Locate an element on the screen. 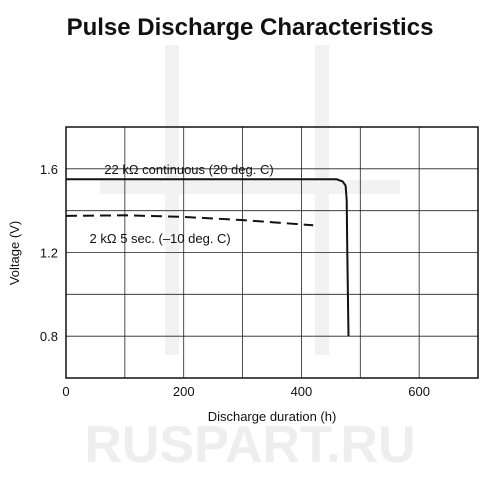 The height and width of the screenshot is (500, 500). x-tick-label: 400 is located at coordinates (302, 391).